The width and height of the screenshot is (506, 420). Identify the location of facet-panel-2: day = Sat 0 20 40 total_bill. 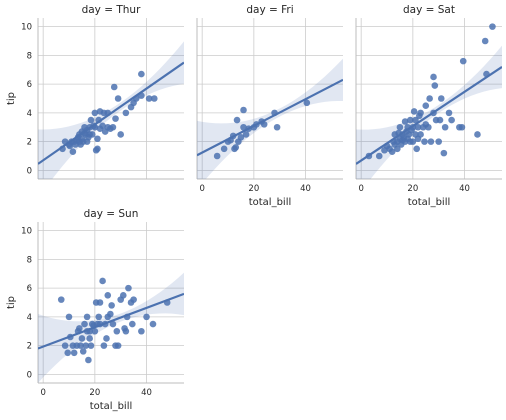
(428, 106).